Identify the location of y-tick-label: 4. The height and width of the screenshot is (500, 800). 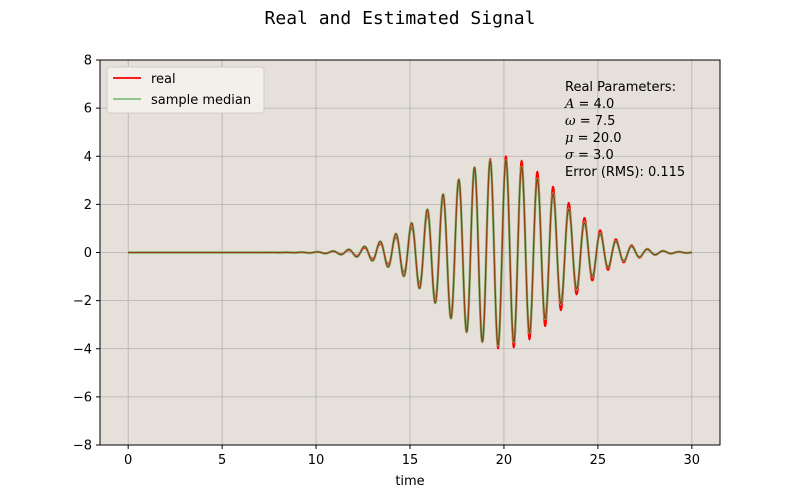
(88, 157).